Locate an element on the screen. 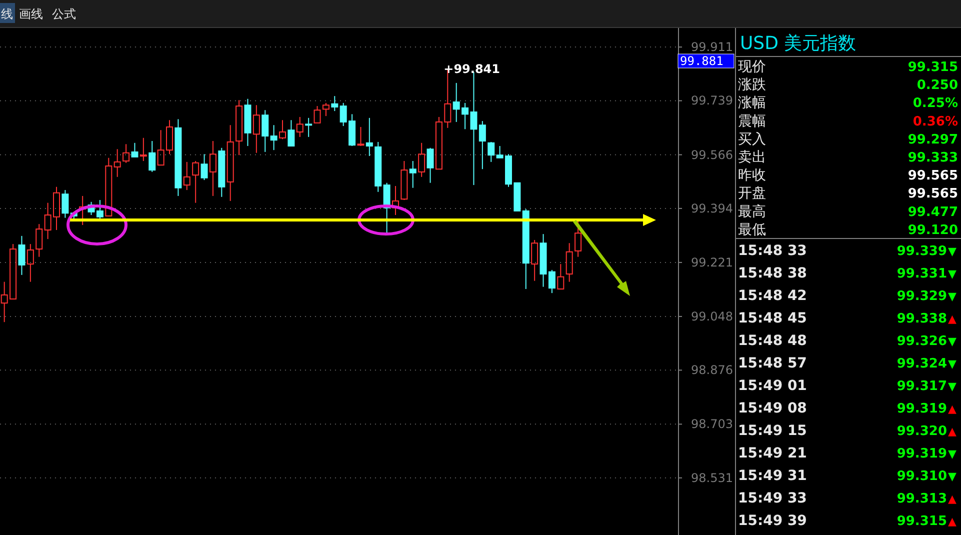 The height and width of the screenshot is (535, 961). category-label: 15:48 57 is located at coordinates (772, 364).